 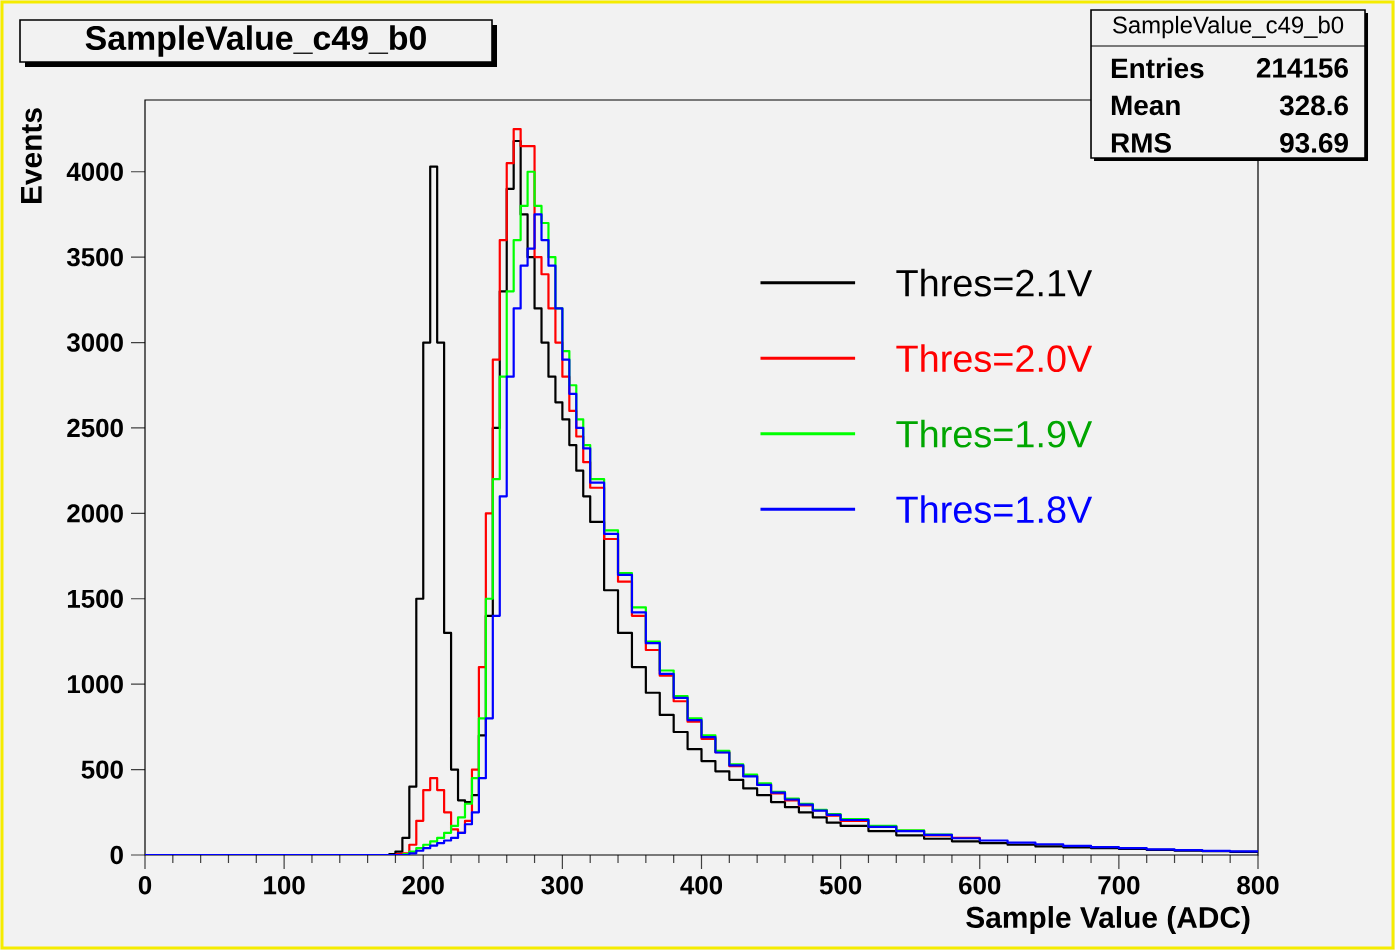 I want to click on y-tick-label: 1500, so click(x=95, y=598).